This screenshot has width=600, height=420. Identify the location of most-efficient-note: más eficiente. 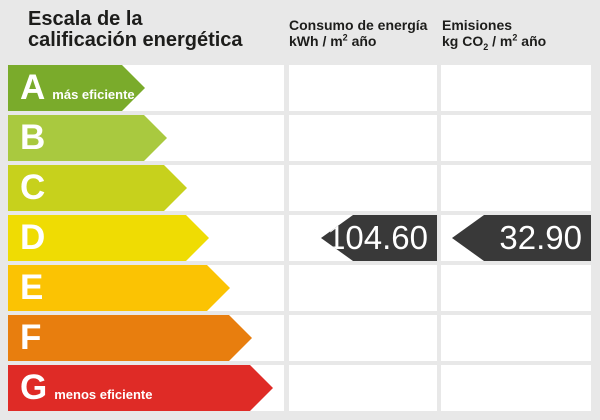
(93, 94).